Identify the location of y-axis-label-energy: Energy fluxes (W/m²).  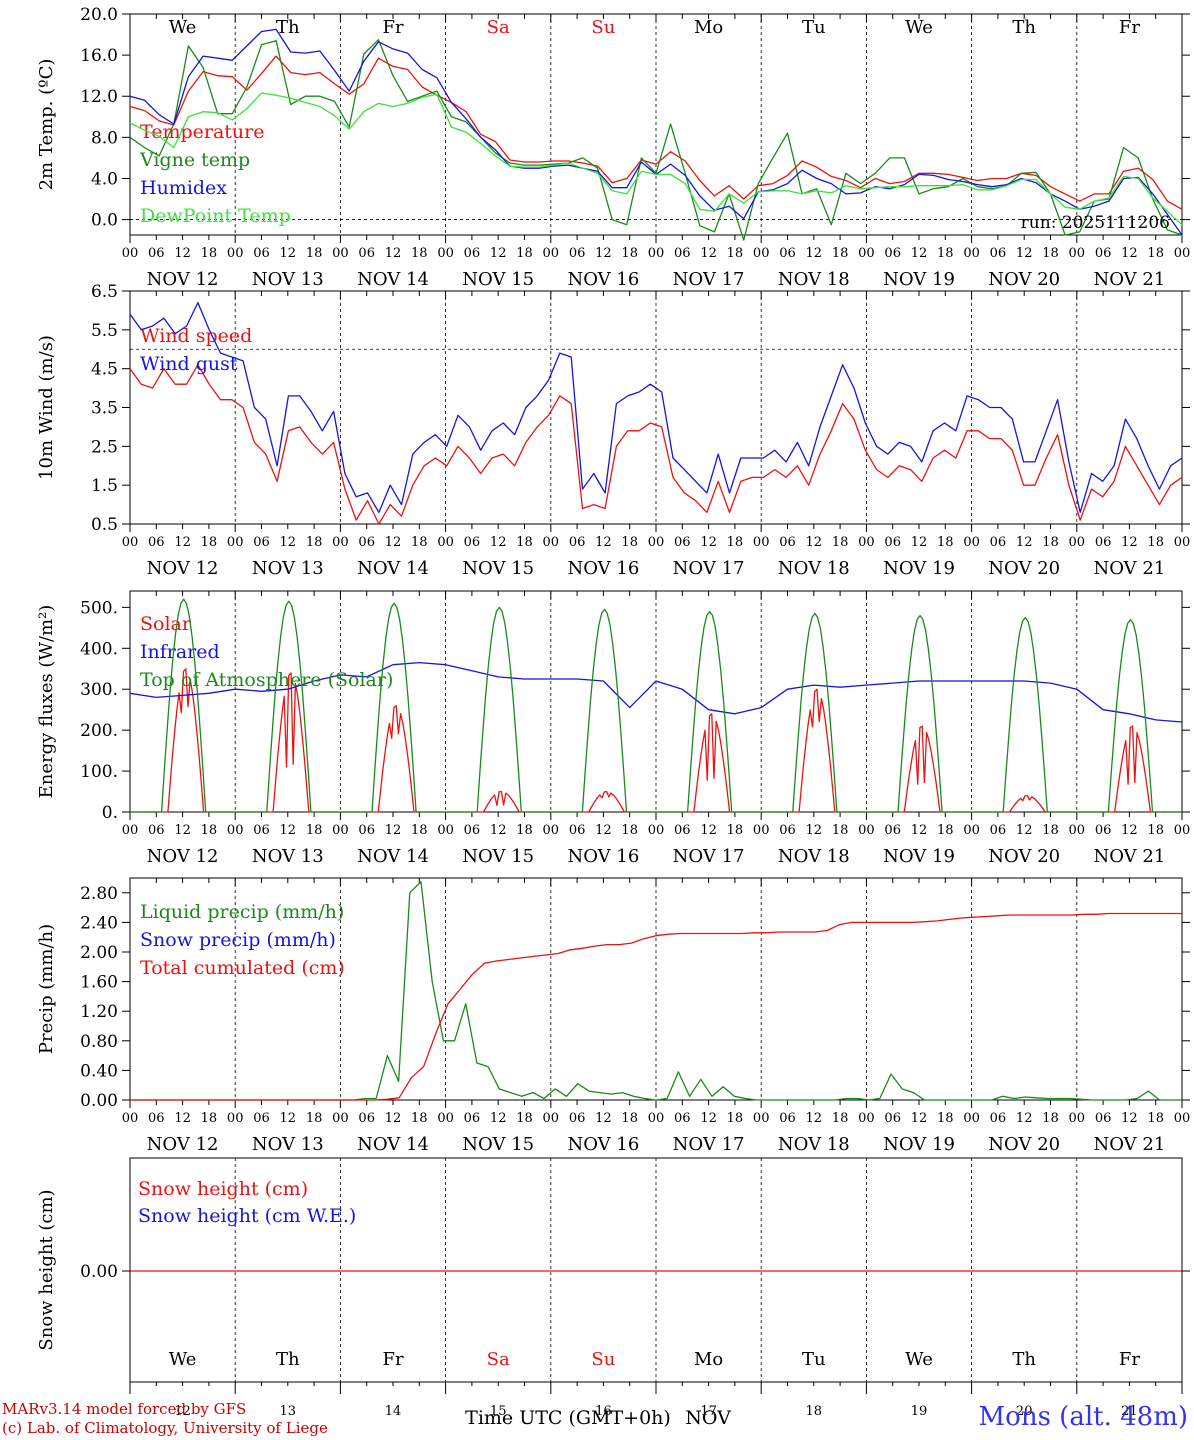
(46, 702).